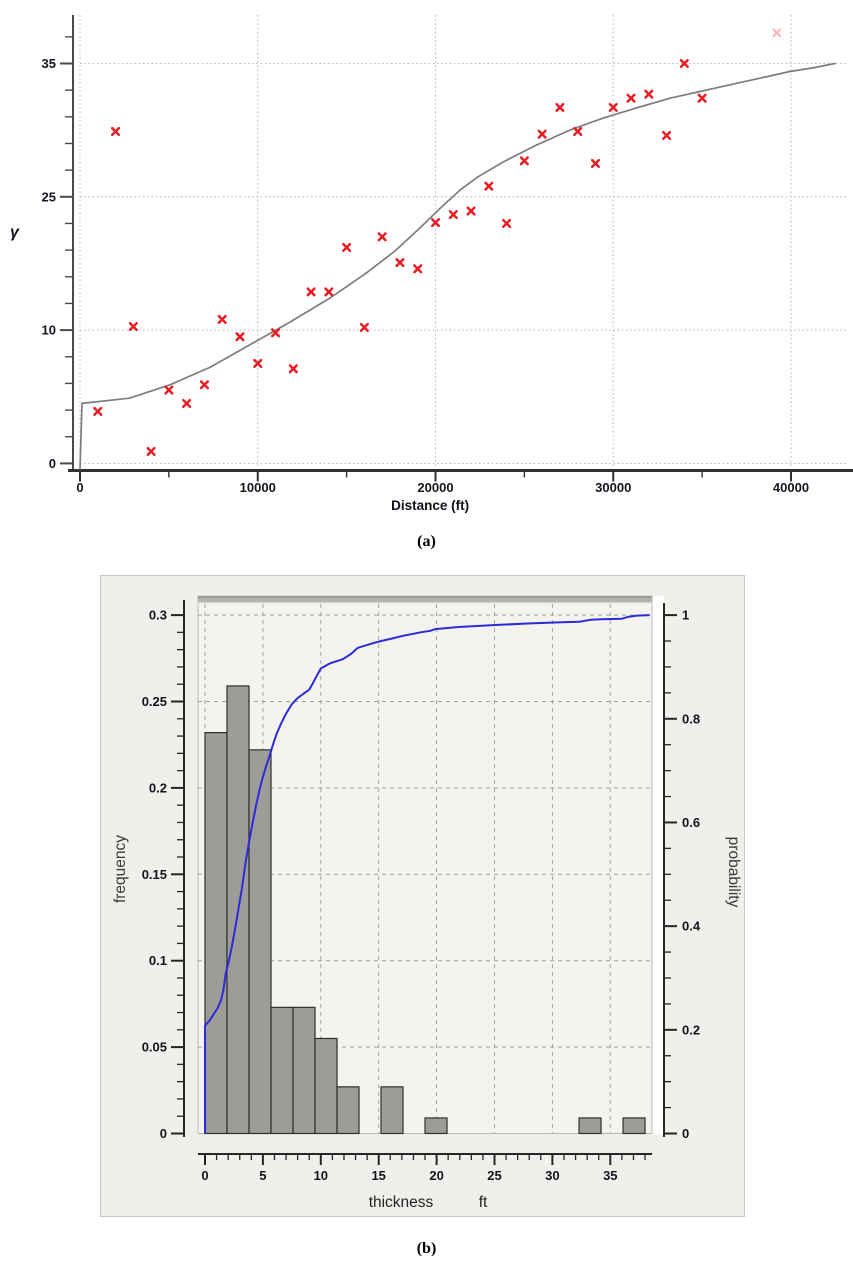  Describe the element at coordinates (262, 1175) in the screenshot. I see `svg-text: 5` at that location.